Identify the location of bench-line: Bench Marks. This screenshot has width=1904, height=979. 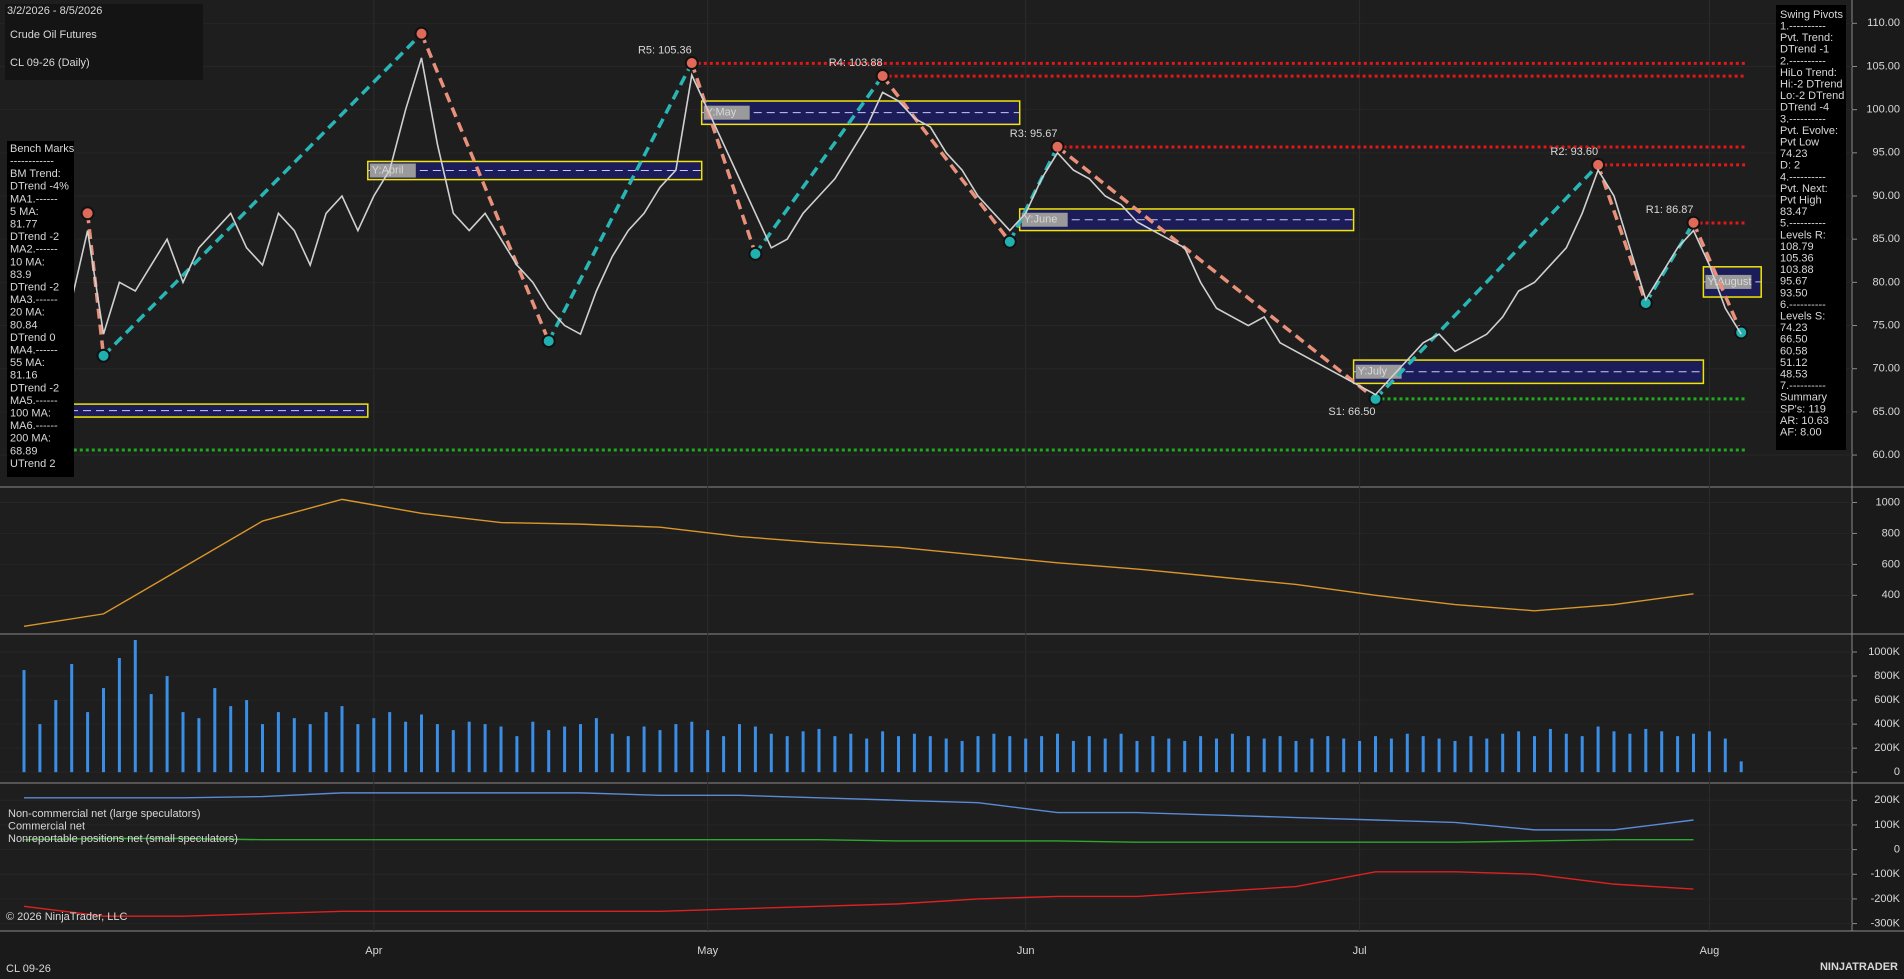
(42, 149).